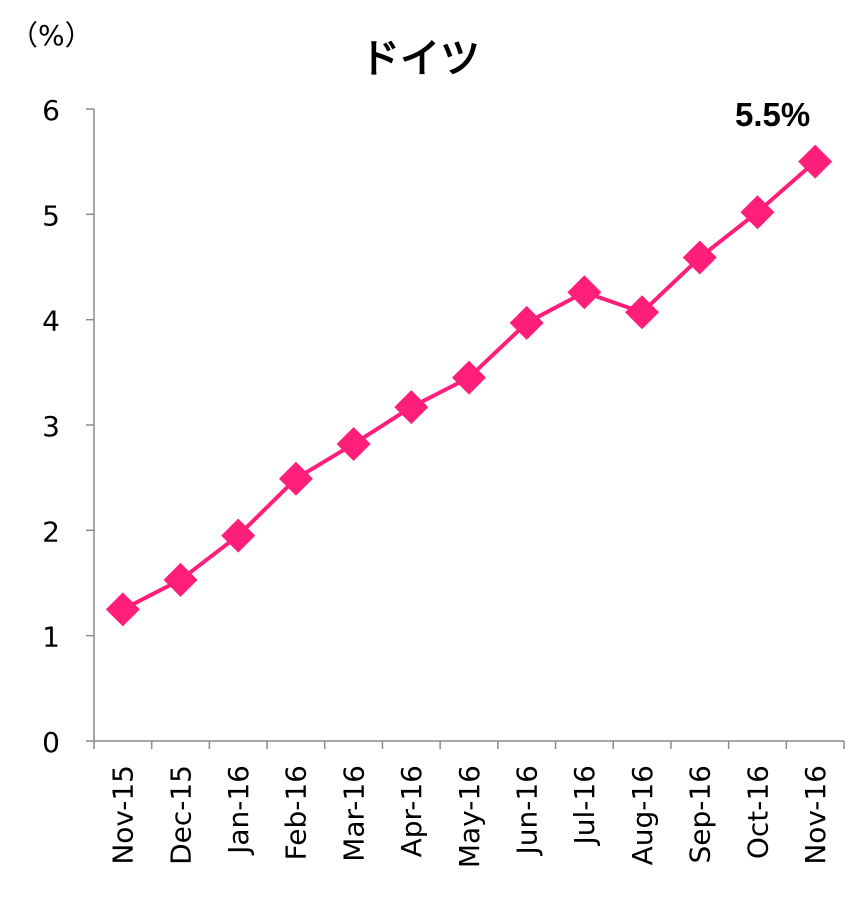  Describe the element at coordinates (51, 321) in the screenshot. I see `y-tick-label: 4` at that location.